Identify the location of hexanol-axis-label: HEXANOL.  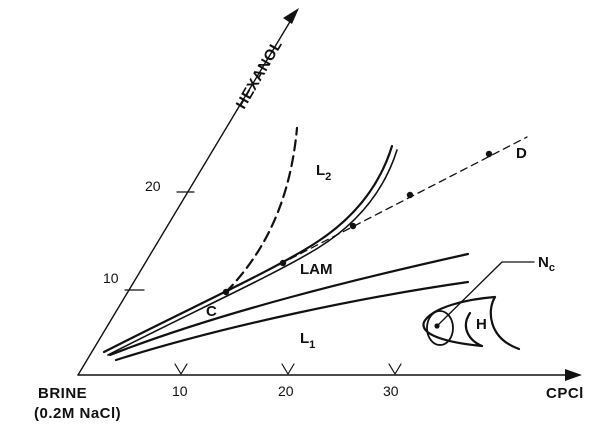
(259, 74).